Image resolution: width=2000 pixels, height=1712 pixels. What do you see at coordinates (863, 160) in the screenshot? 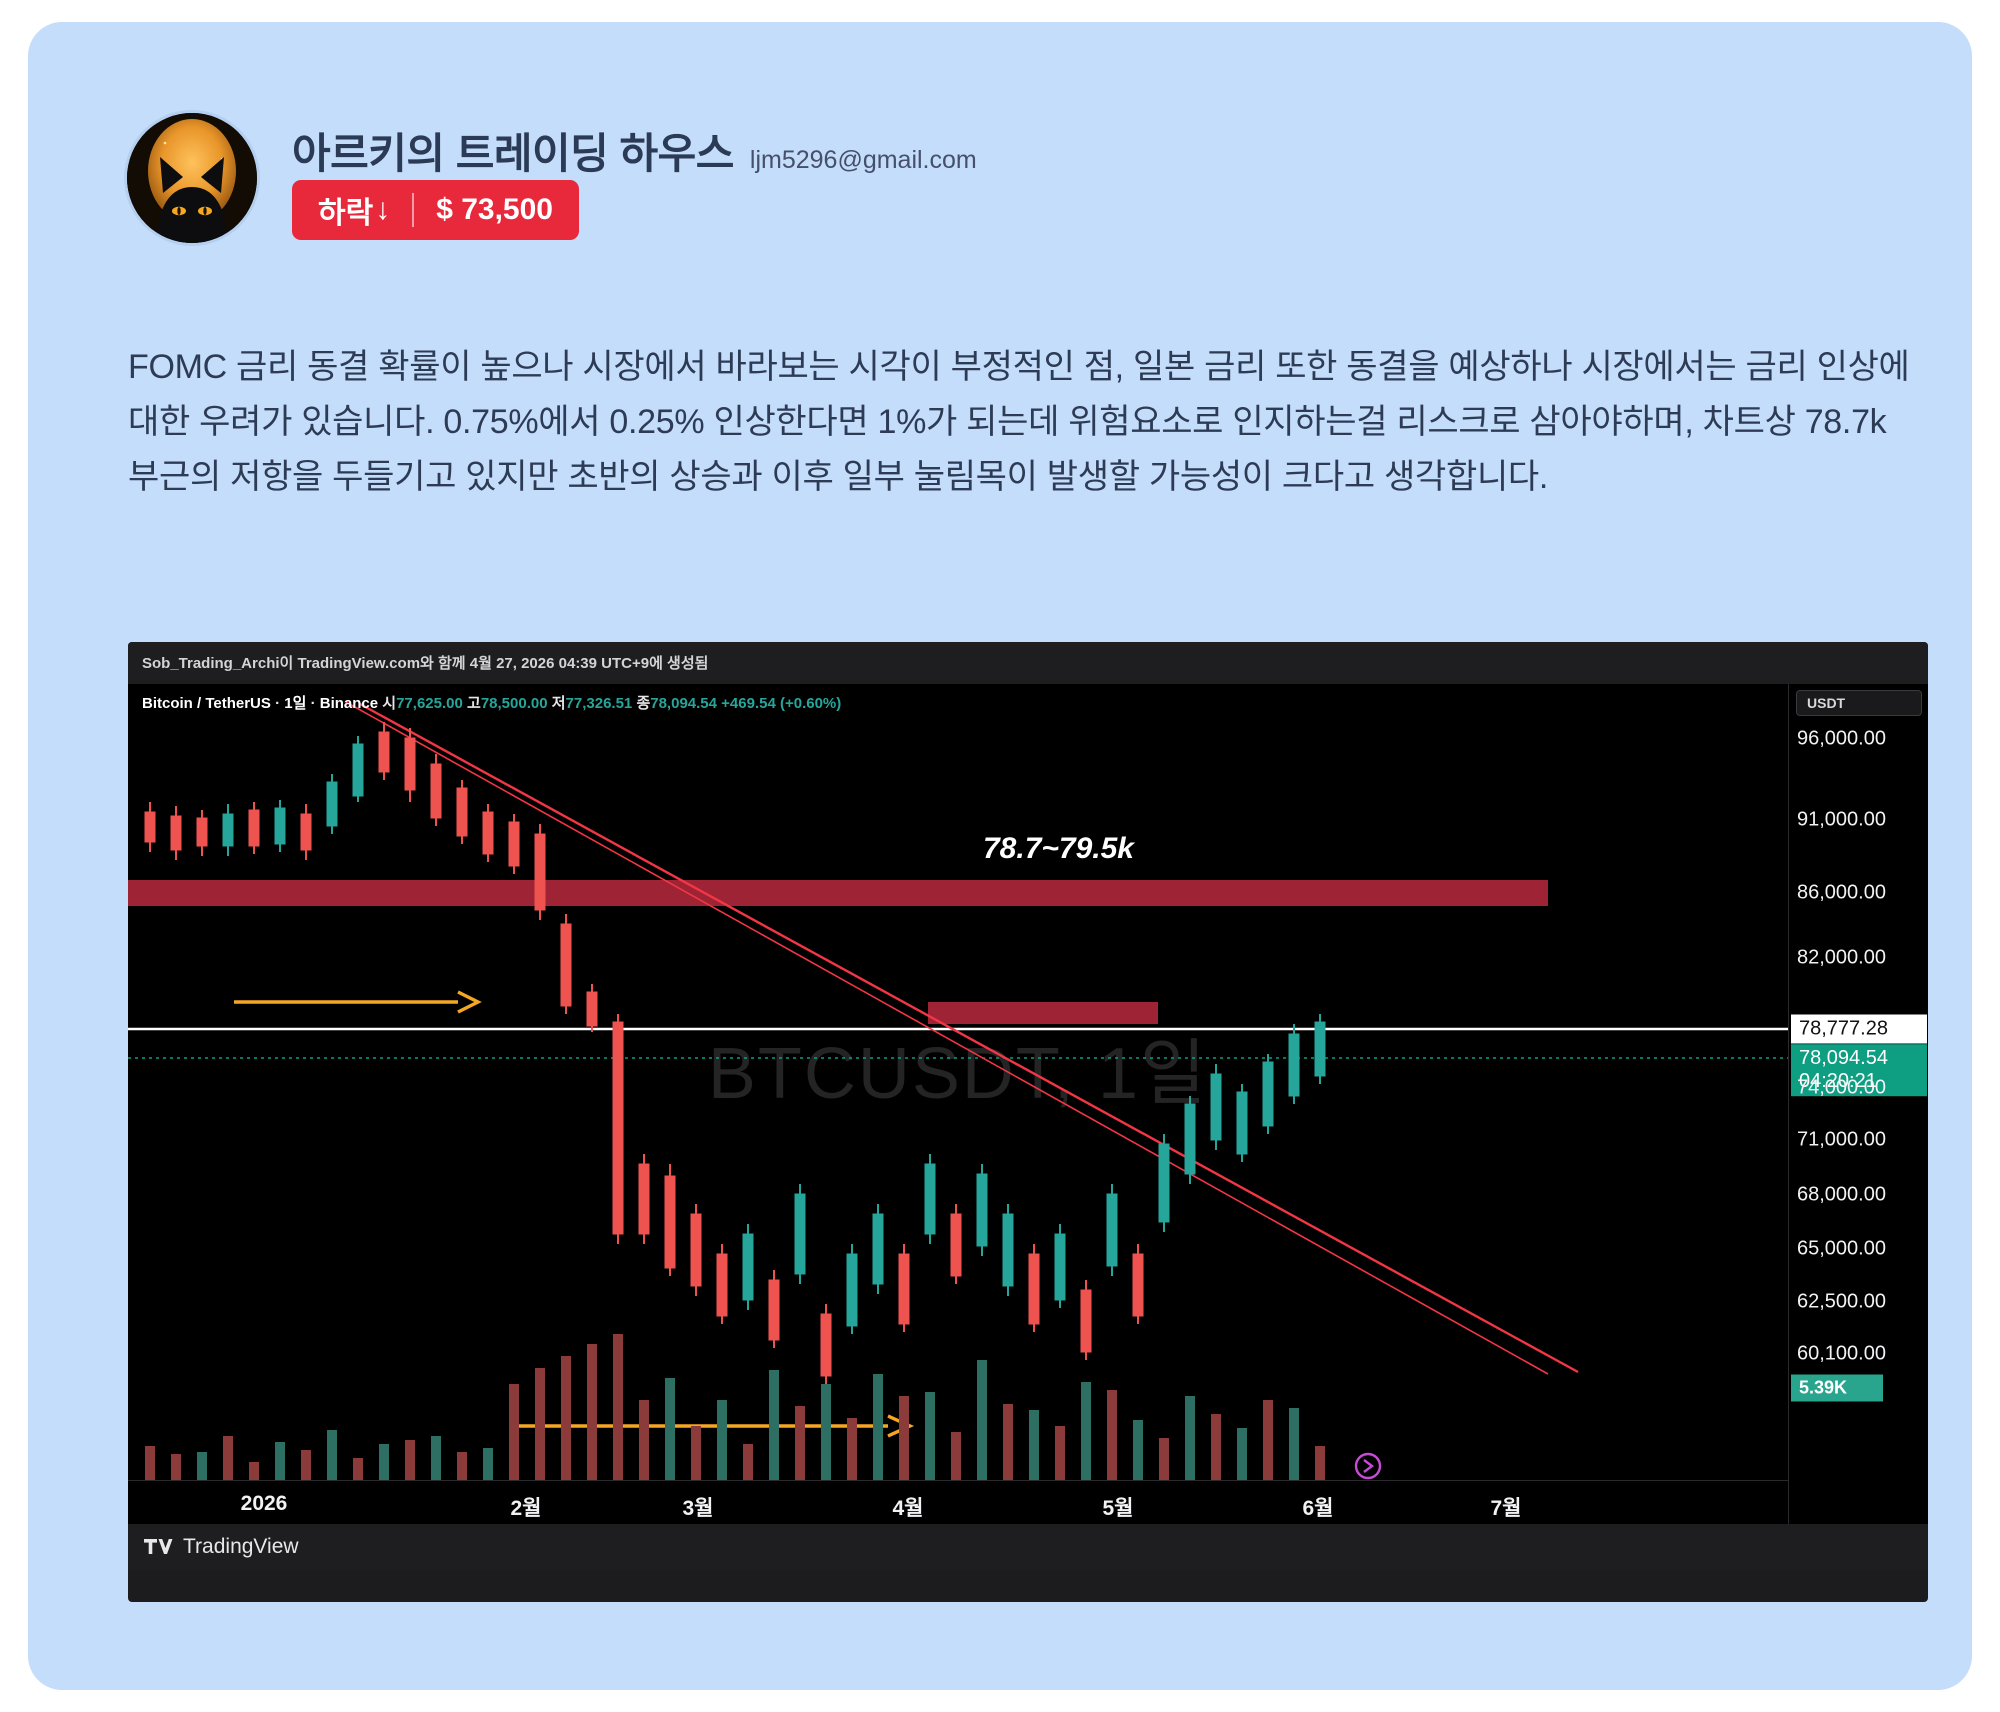
I see `author-email: ljm5296@gmail.com` at bounding box center [863, 160].